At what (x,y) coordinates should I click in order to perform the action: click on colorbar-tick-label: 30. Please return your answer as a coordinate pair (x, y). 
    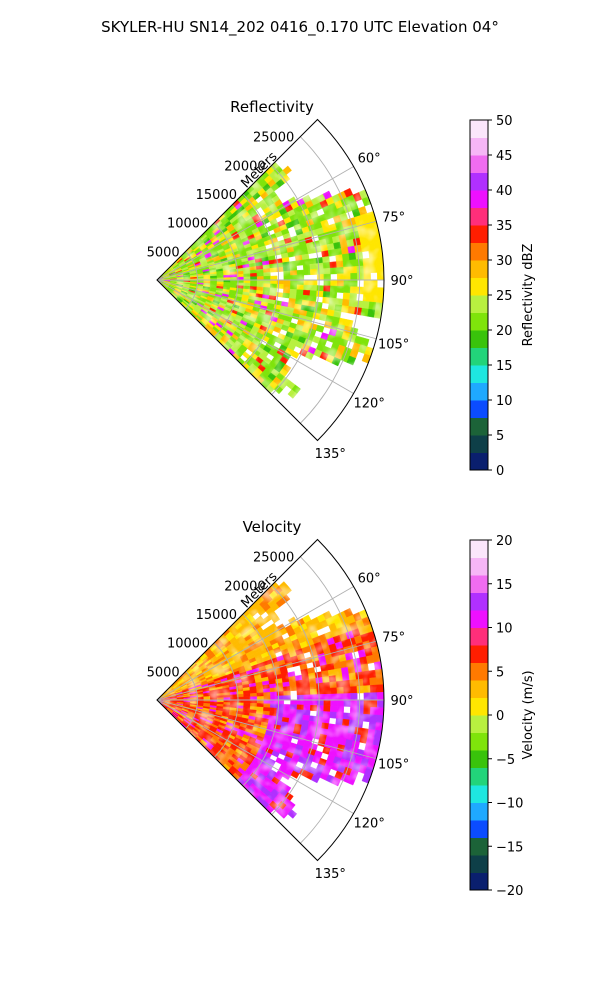
    Looking at the image, I should click on (504, 261).